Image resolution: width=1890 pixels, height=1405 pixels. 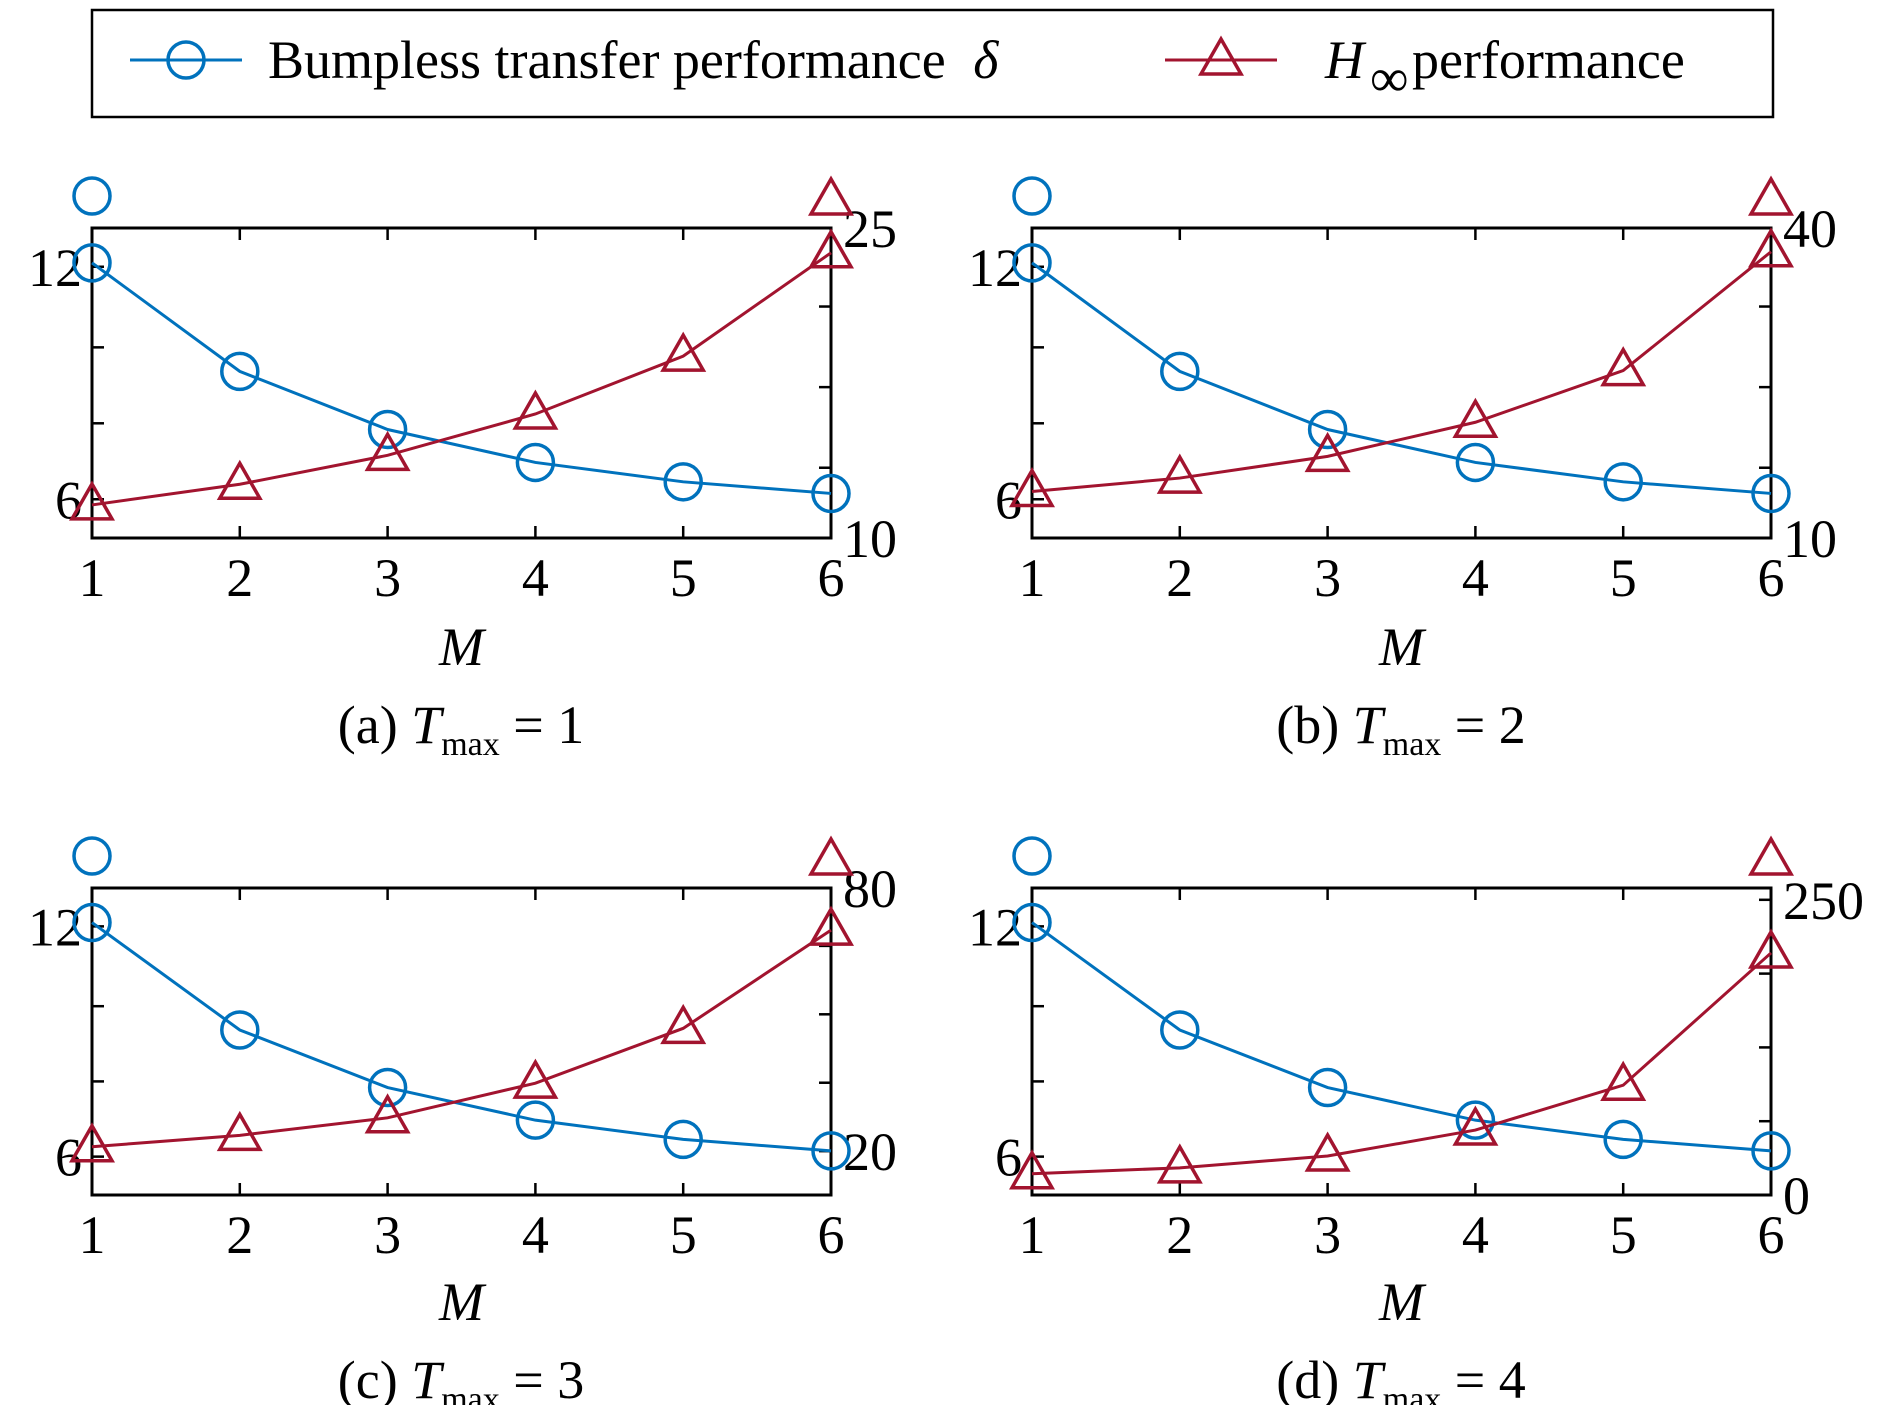 What do you see at coordinates (1796, 1196) in the screenshot?
I see `right-y-tick-label: 0` at bounding box center [1796, 1196].